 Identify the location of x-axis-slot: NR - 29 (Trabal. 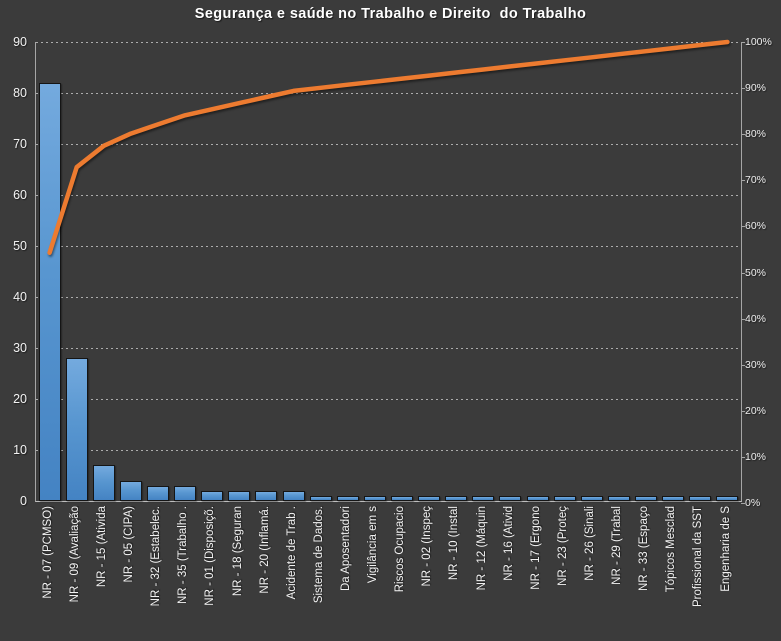
(617, 572).